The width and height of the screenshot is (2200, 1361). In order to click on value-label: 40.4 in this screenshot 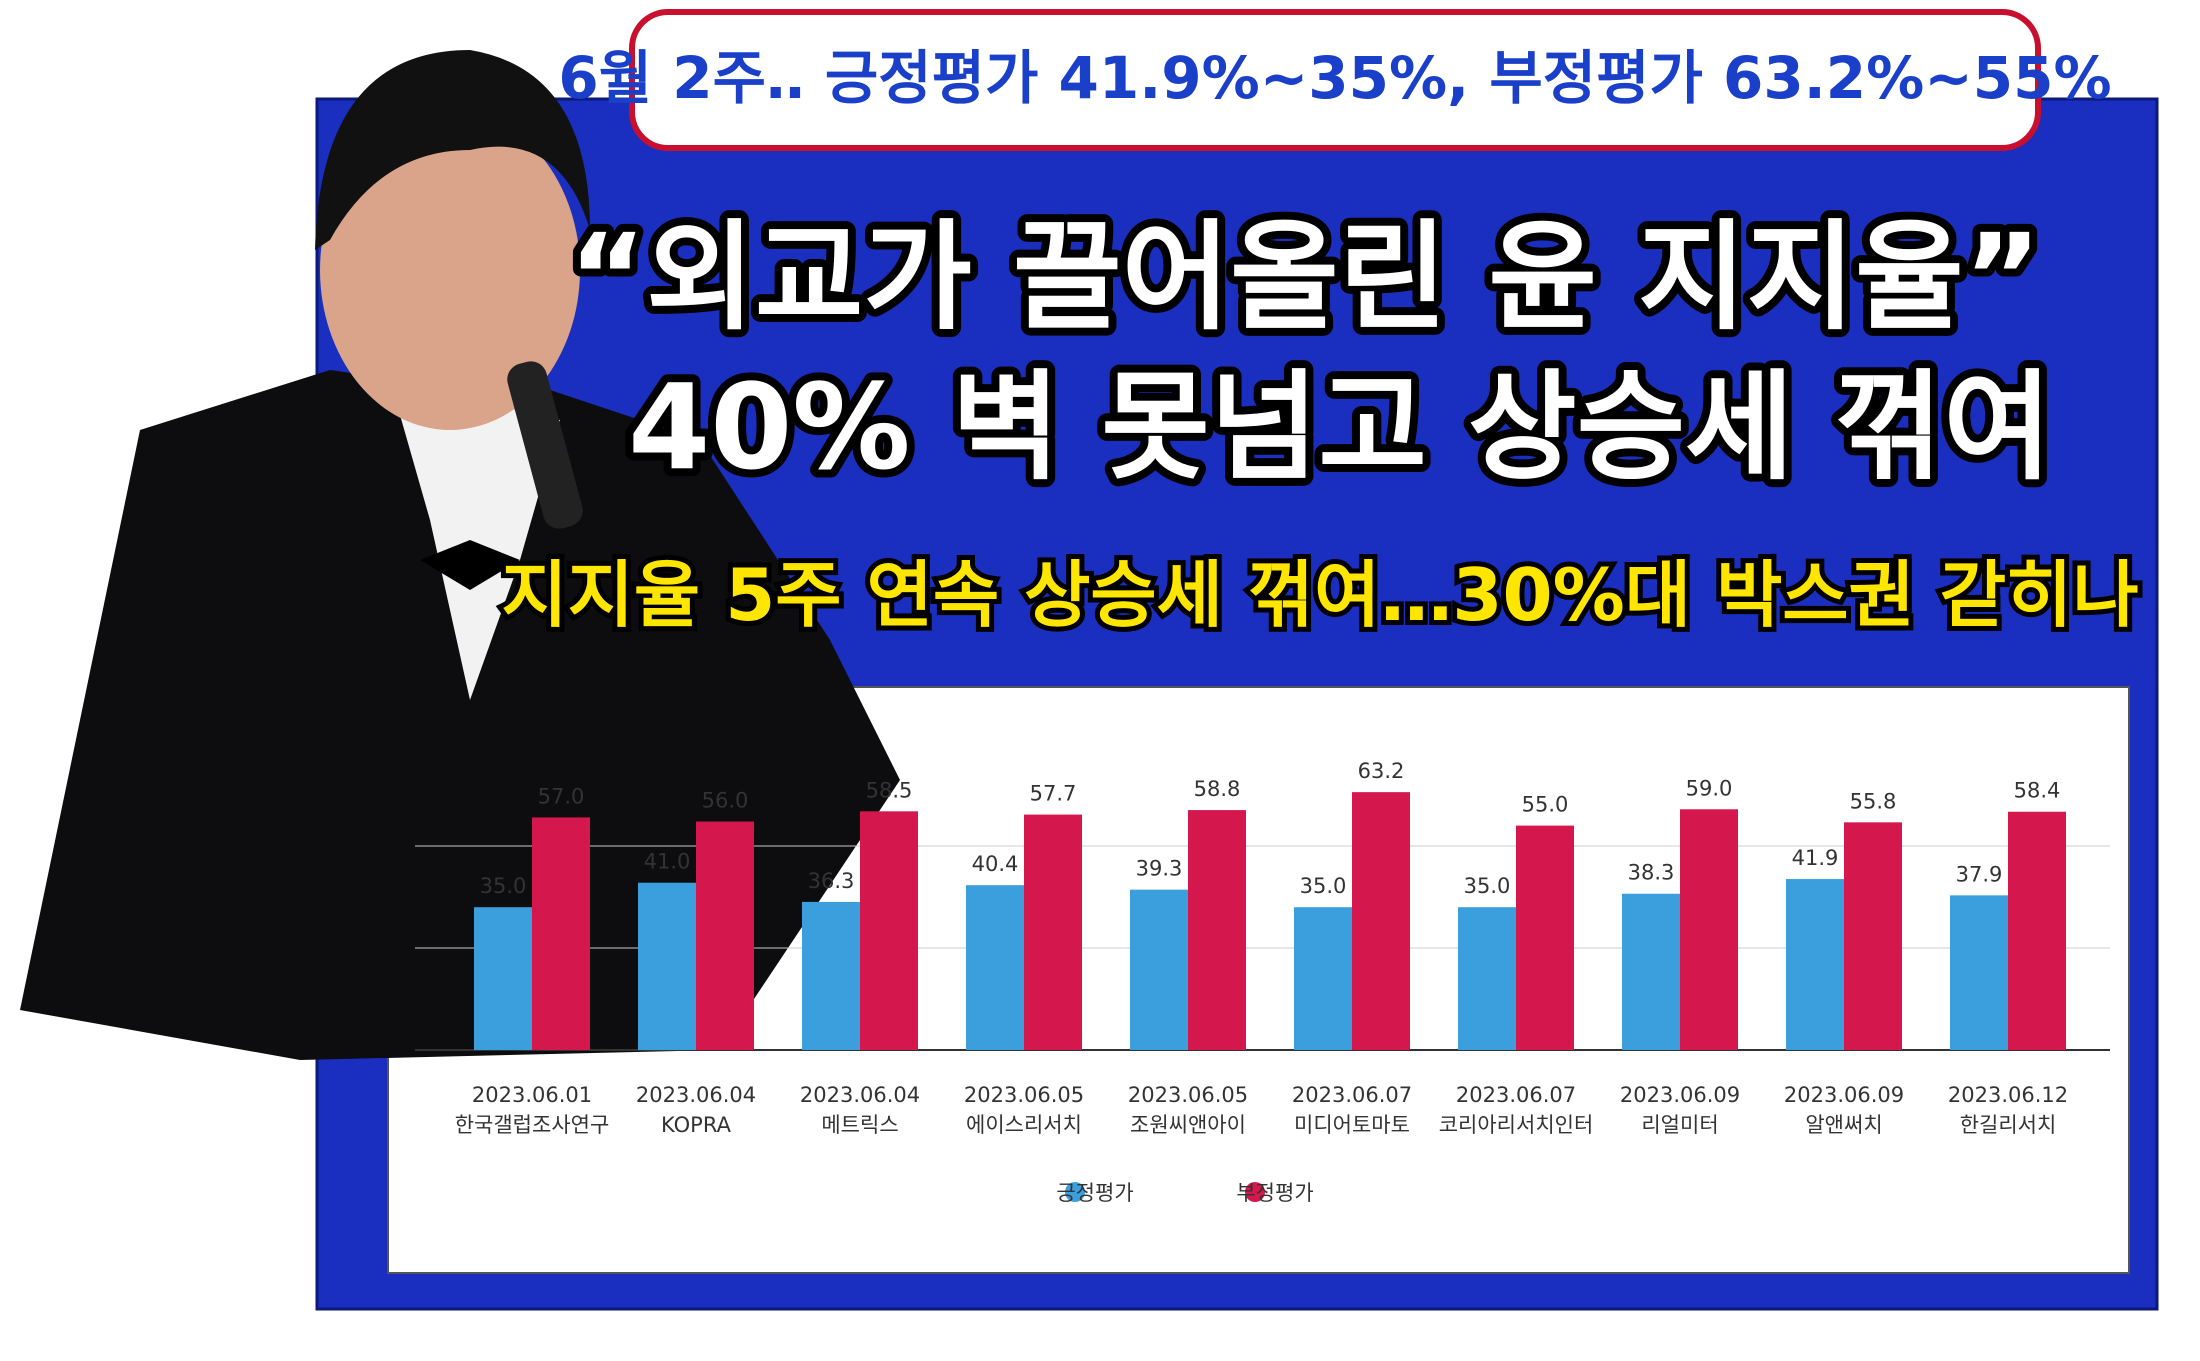, I will do `click(995, 864)`.